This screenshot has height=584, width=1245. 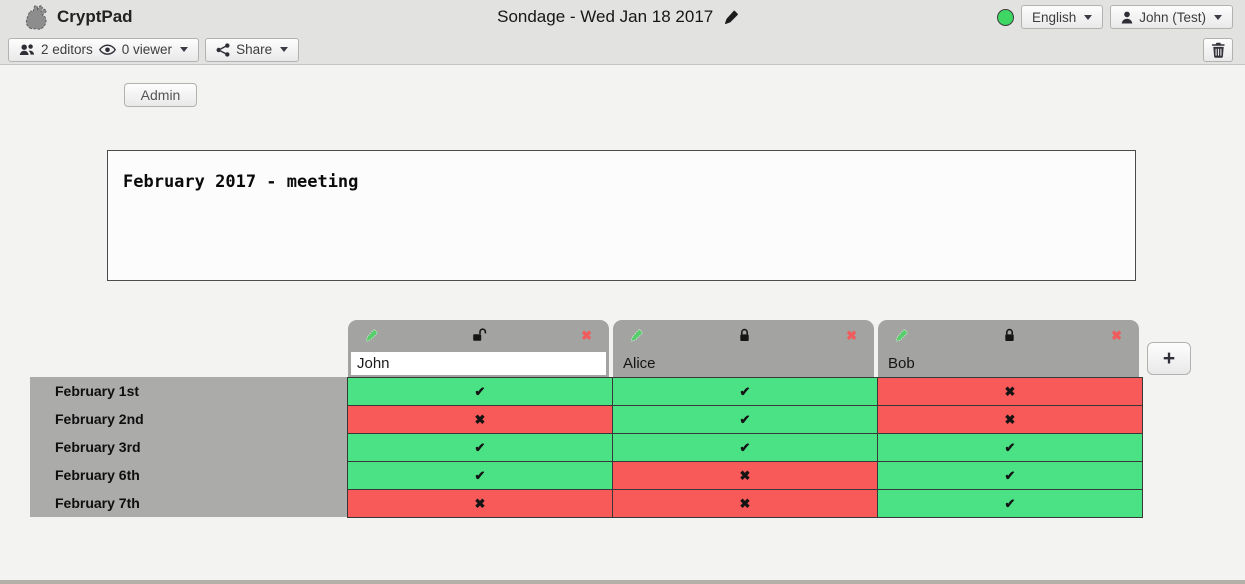 What do you see at coordinates (743, 363) in the screenshot?
I see `column-name-cell: Alice` at bounding box center [743, 363].